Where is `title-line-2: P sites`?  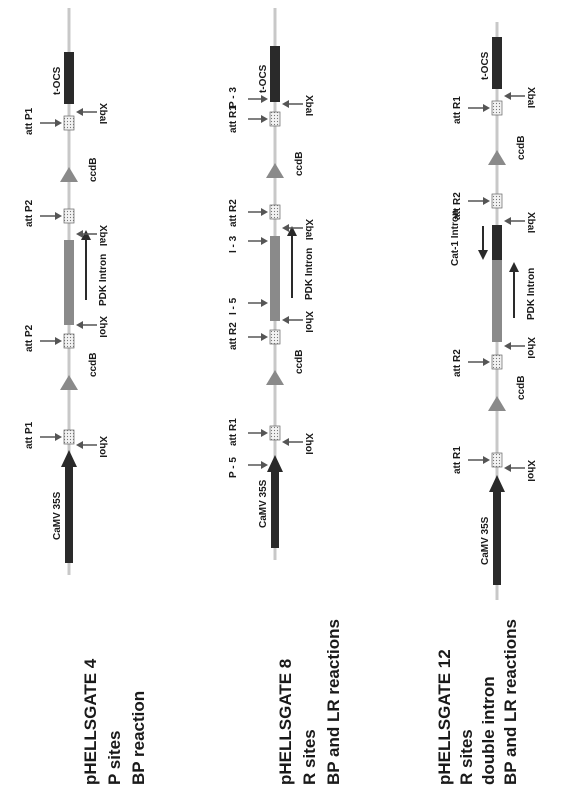 title-line-2: P sites is located at coordinates (114, 757).